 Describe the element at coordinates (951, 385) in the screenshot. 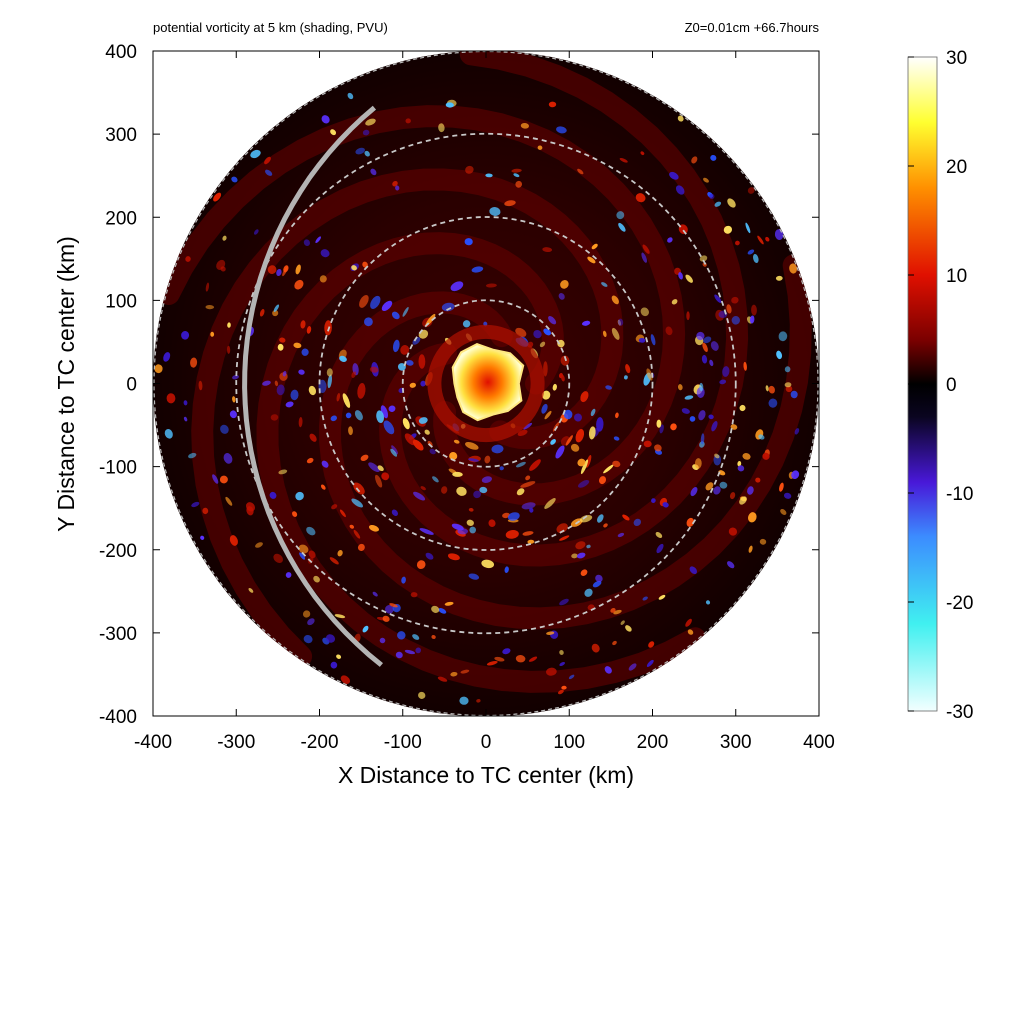

I see `colorbar-tick-label: 0` at that location.